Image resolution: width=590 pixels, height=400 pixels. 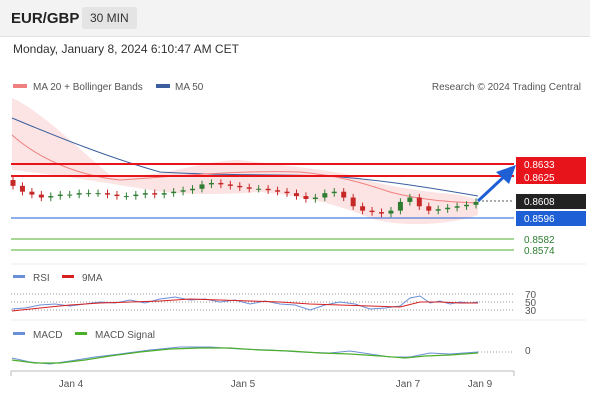 I want to click on level-tag-2: 0.8608, so click(x=539, y=202).